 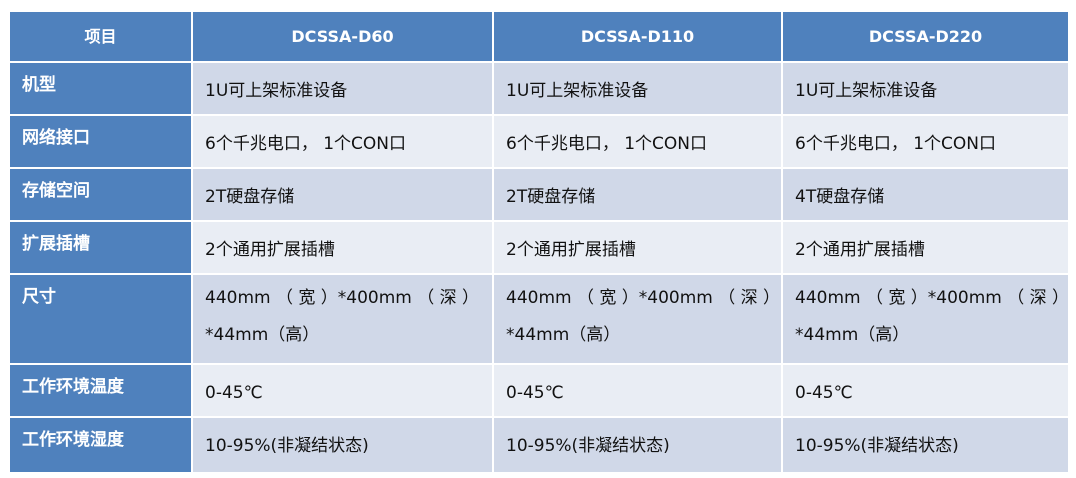 I want to click on row-label: 网络接口, so click(x=100, y=141).